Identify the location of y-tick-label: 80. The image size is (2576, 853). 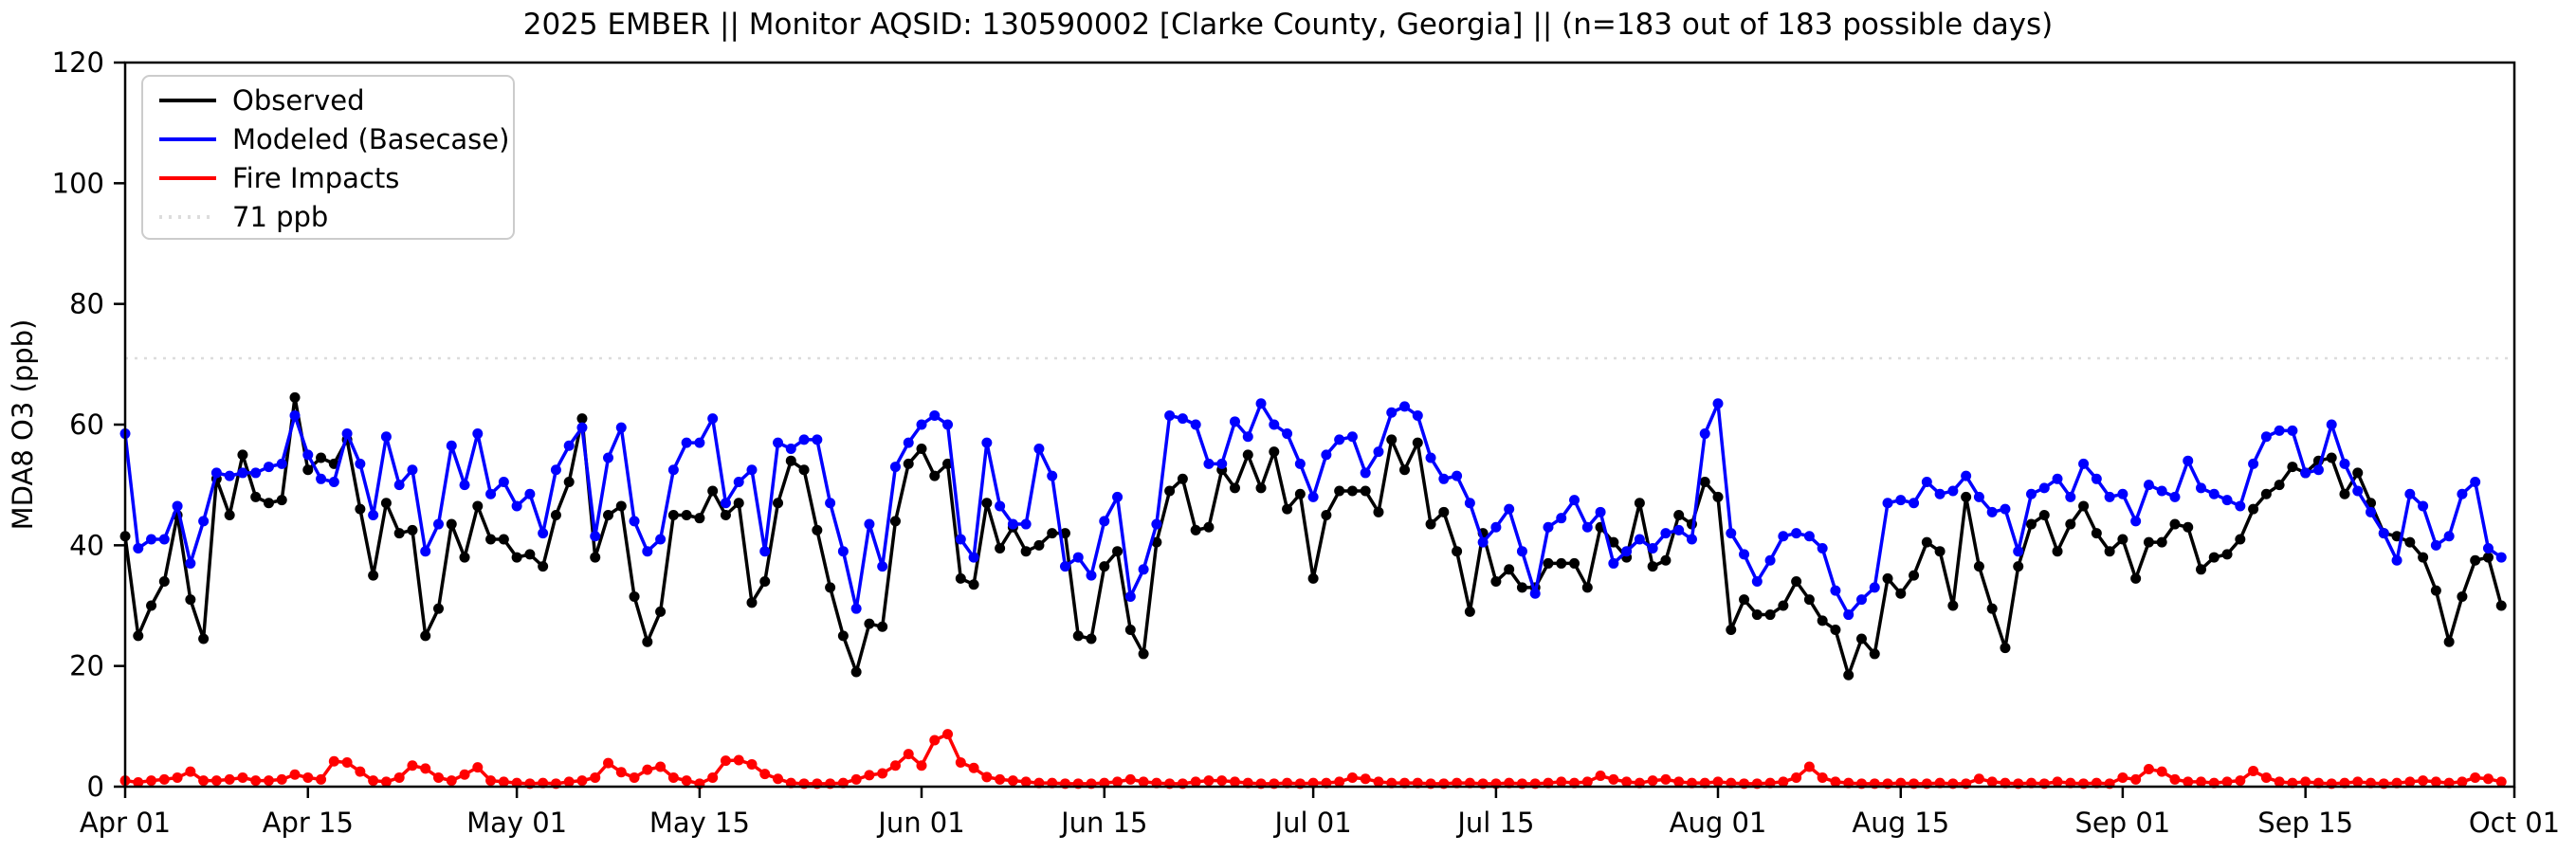
(86, 304).